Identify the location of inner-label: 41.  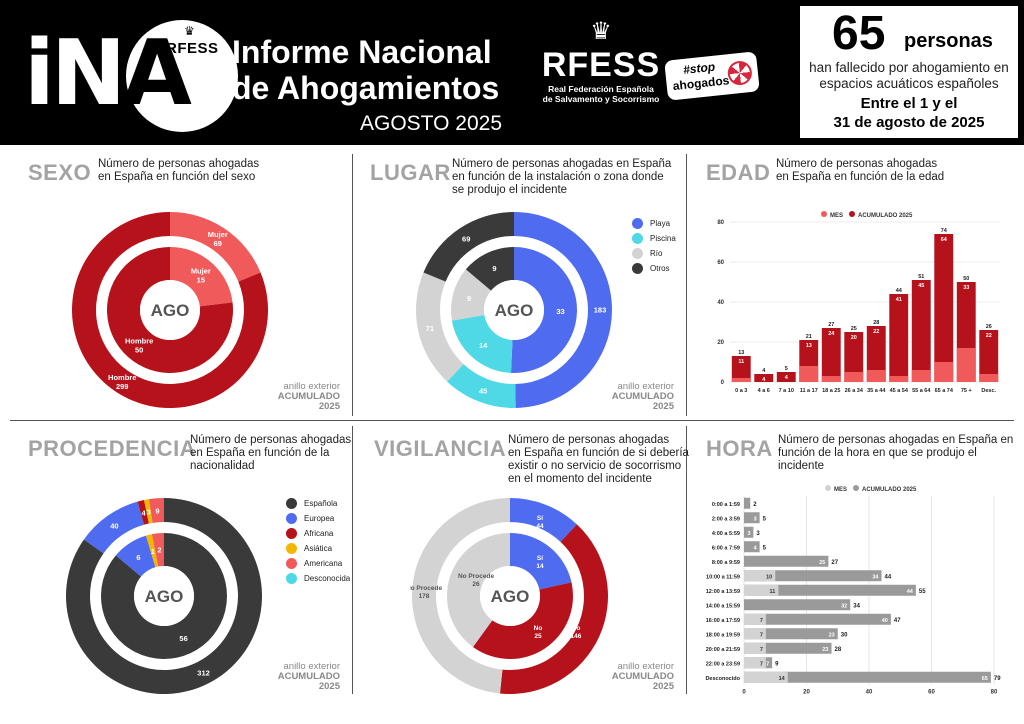
(899, 300).